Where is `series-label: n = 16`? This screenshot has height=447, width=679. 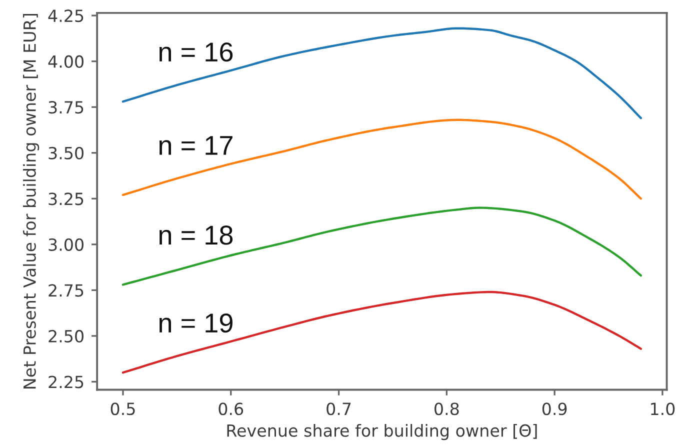 series-label: n = 16 is located at coordinates (196, 52).